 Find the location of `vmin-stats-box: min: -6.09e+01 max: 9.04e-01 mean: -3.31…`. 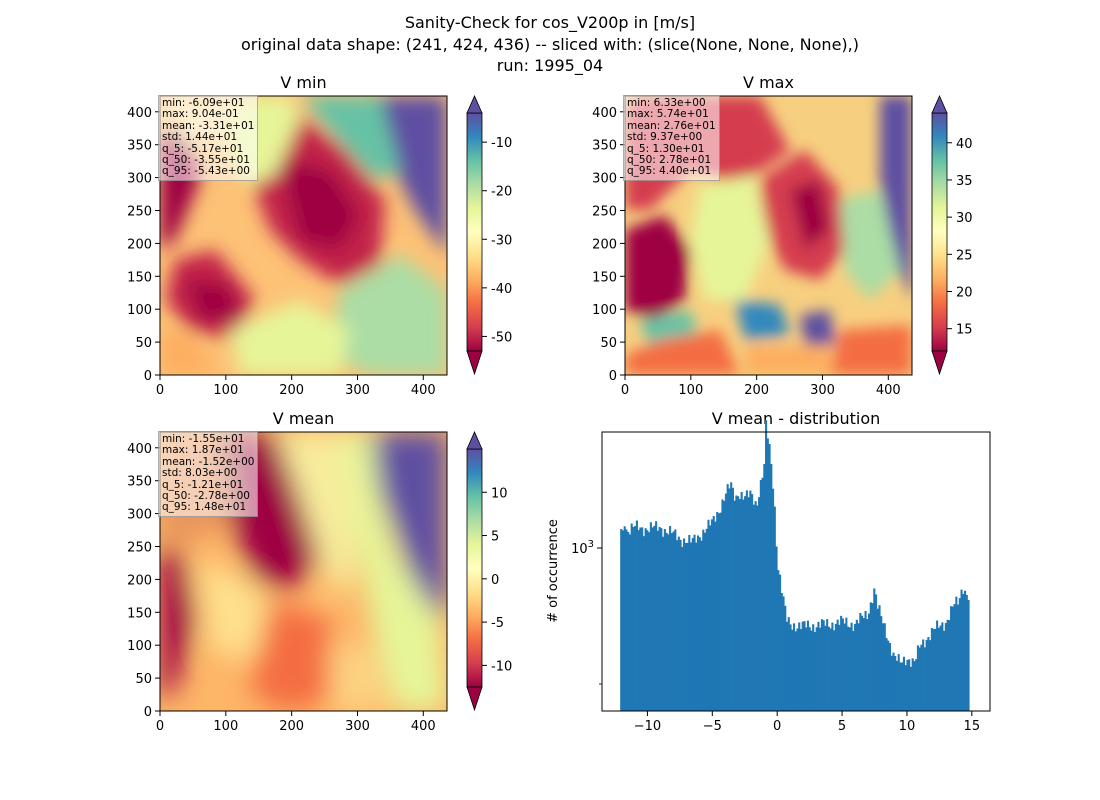

vmin-stats-box: min: -6.09e+01 max: 9.04e-01 mean: -3.31… is located at coordinates (208, 138).